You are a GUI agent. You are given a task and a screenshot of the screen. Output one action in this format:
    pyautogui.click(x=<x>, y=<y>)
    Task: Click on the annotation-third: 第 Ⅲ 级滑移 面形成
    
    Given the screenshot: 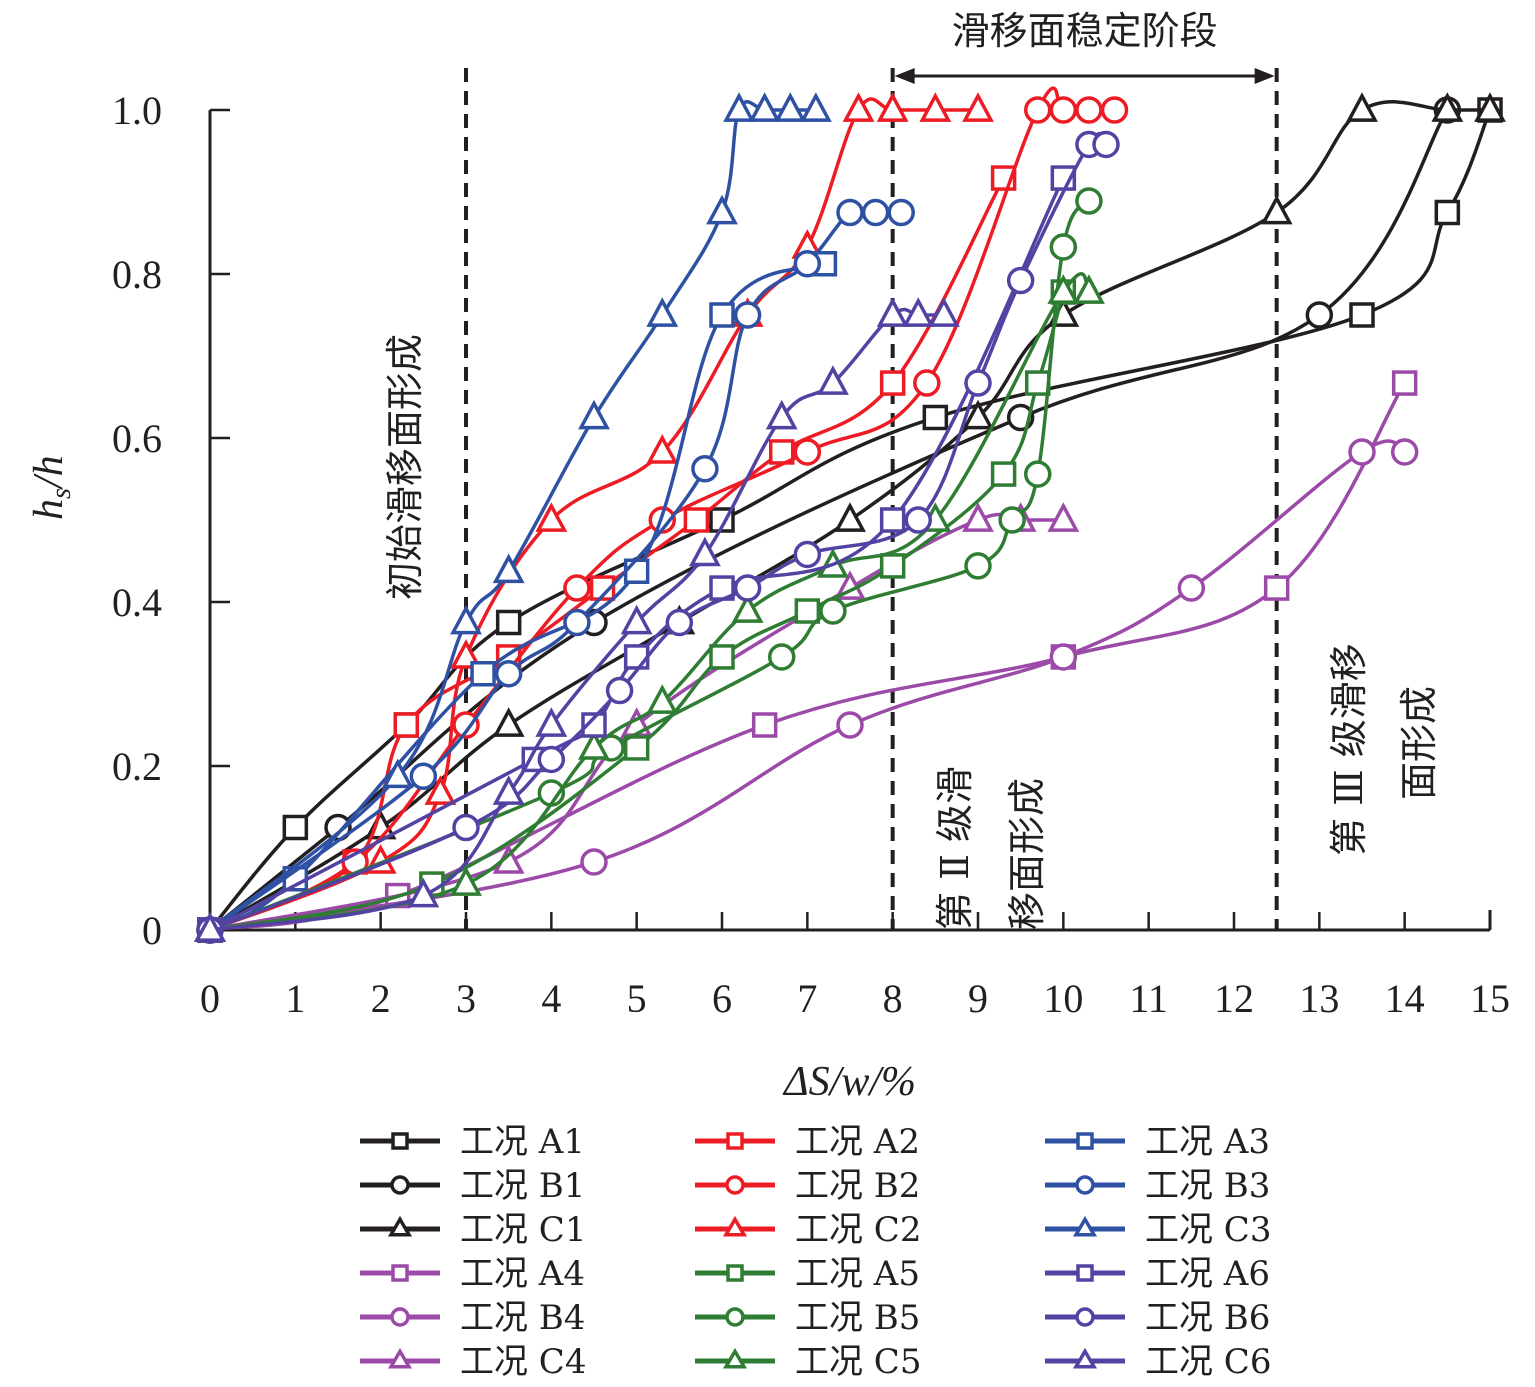 What is the action you would take?
    pyautogui.click(x=1384, y=749)
    